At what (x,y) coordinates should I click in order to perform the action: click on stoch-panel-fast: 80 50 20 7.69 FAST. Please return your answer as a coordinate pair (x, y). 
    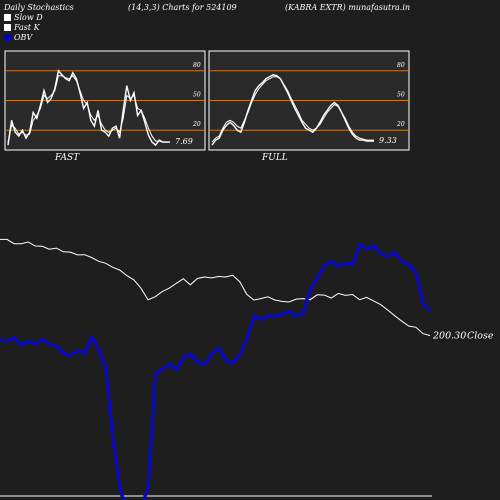
    Looking at the image, I should click on (105, 106).